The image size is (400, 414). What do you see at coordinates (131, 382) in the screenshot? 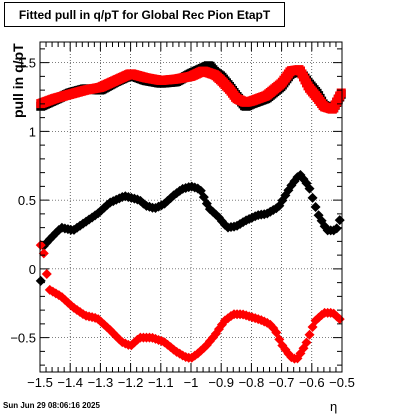
I see `x-tick-label: −1.2` at bounding box center [131, 382].